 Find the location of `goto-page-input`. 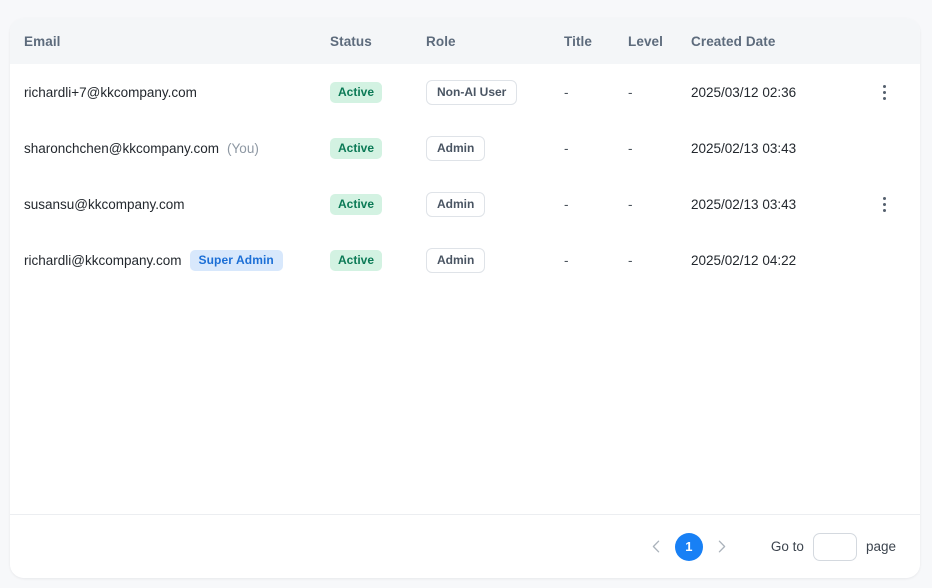

goto-page-input is located at coordinates (834, 546).